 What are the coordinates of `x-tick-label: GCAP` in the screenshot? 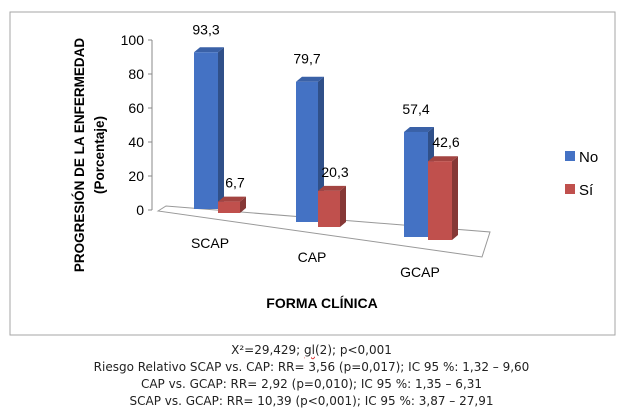 It's located at (420, 272).